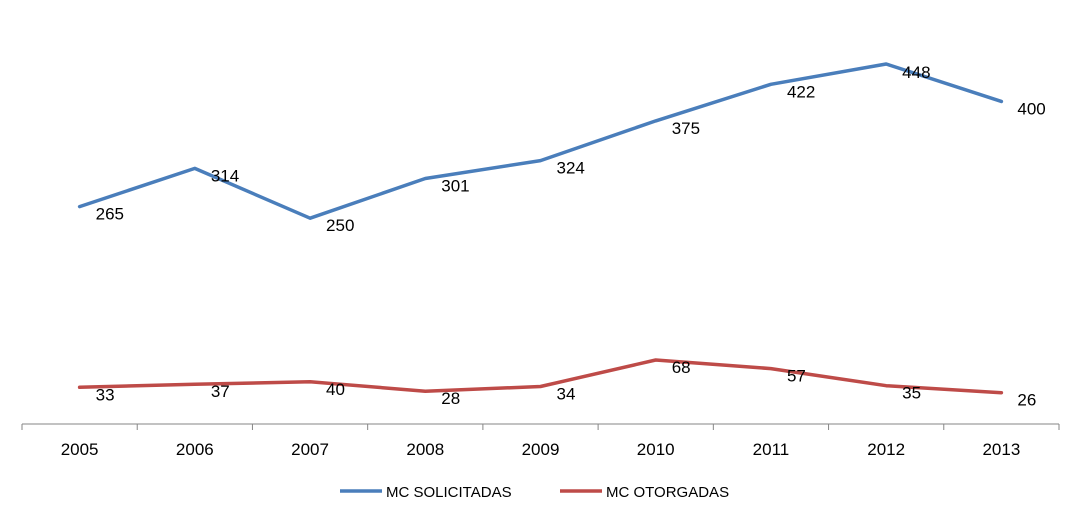  What do you see at coordinates (1031, 108) in the screenshot?
I see `data-label: 400` at bounding box center [1031, 108].